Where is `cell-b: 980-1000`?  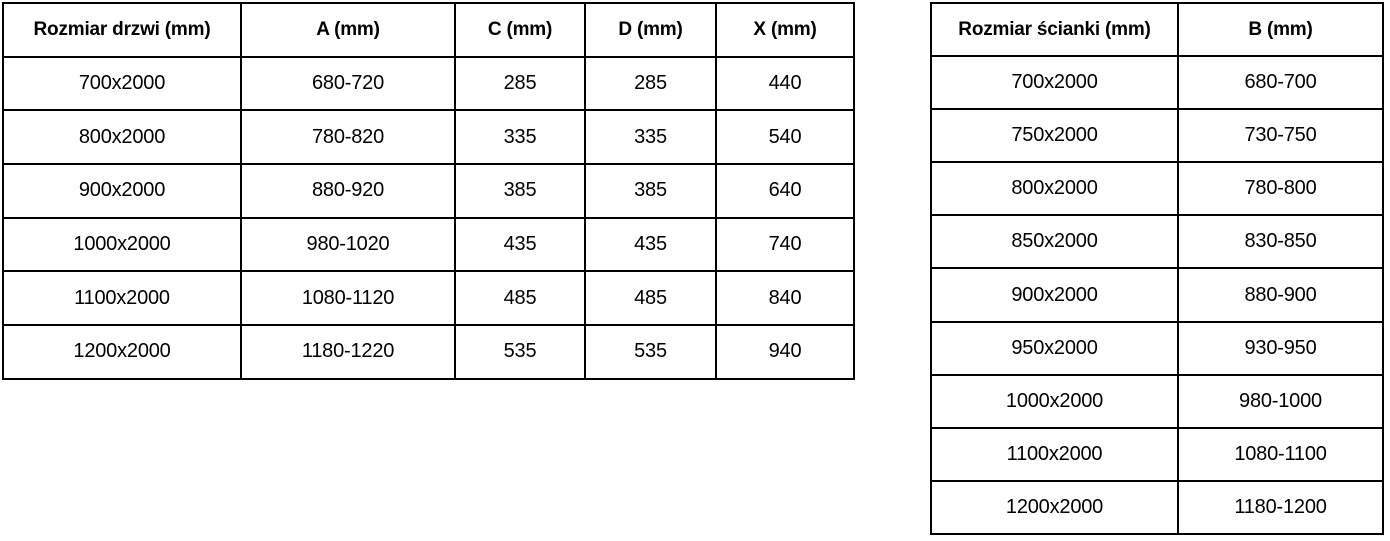
cell-b: 980-1000 is located at coordinates (1280, 401).